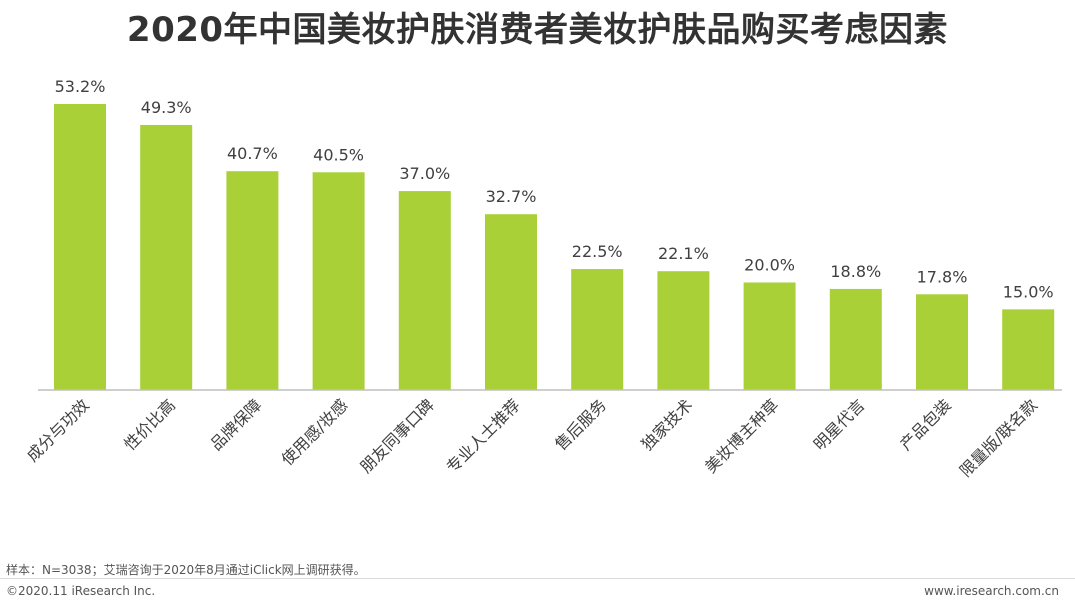 This screenshot has width=1075, height=612. What do you see at coordinates (483, 435) in the screenshot?
I see `category-label: 专业人士推荐` at bounding box center [483, 435].